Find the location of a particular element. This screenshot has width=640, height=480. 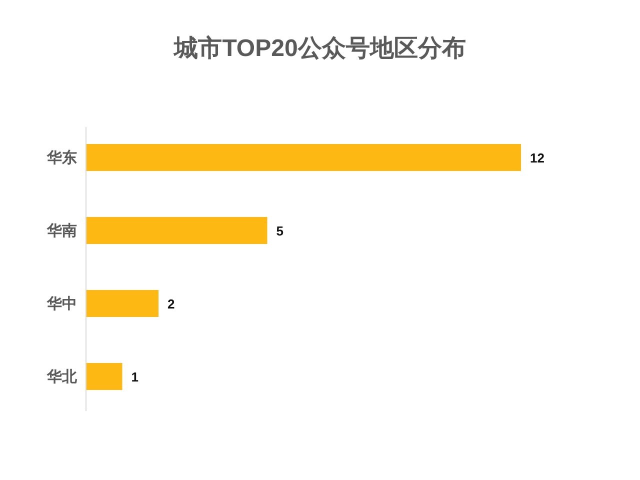

chart-title: 城市TOP20公众号地区分布 is located at coordinates (319, 48).